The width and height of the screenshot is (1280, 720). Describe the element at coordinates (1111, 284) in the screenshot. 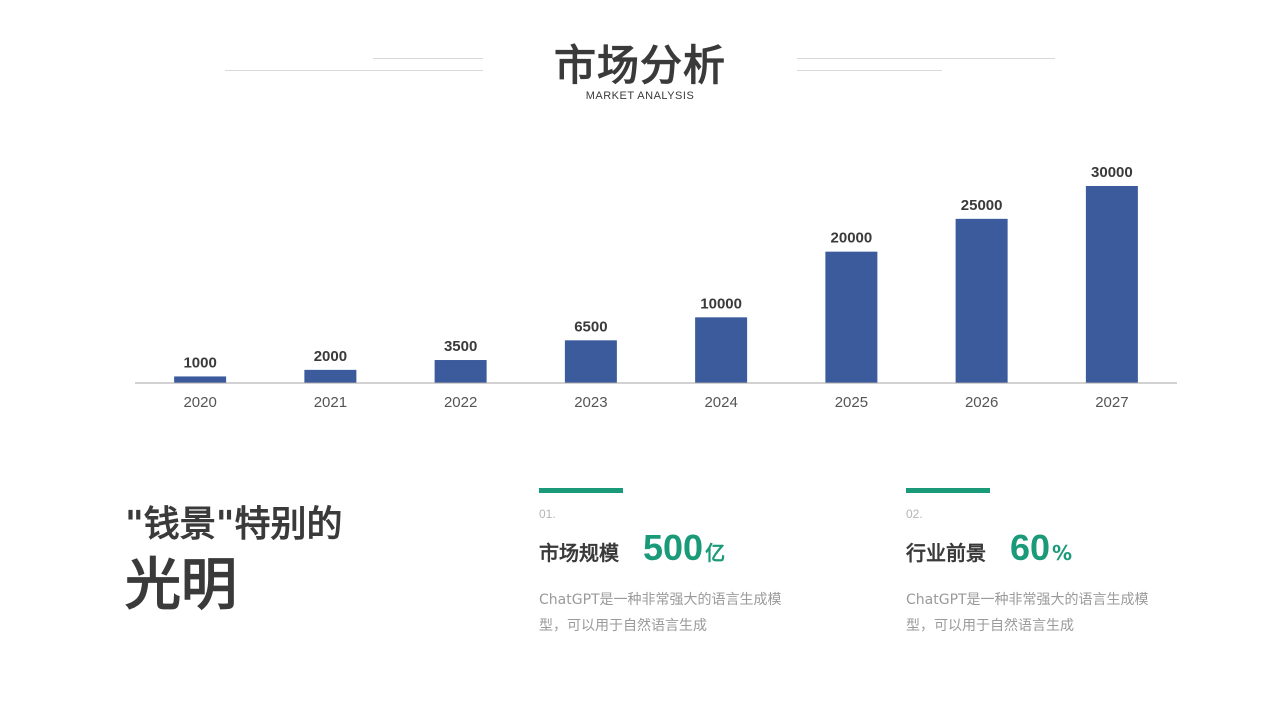

I see `bar-2027` at that location.